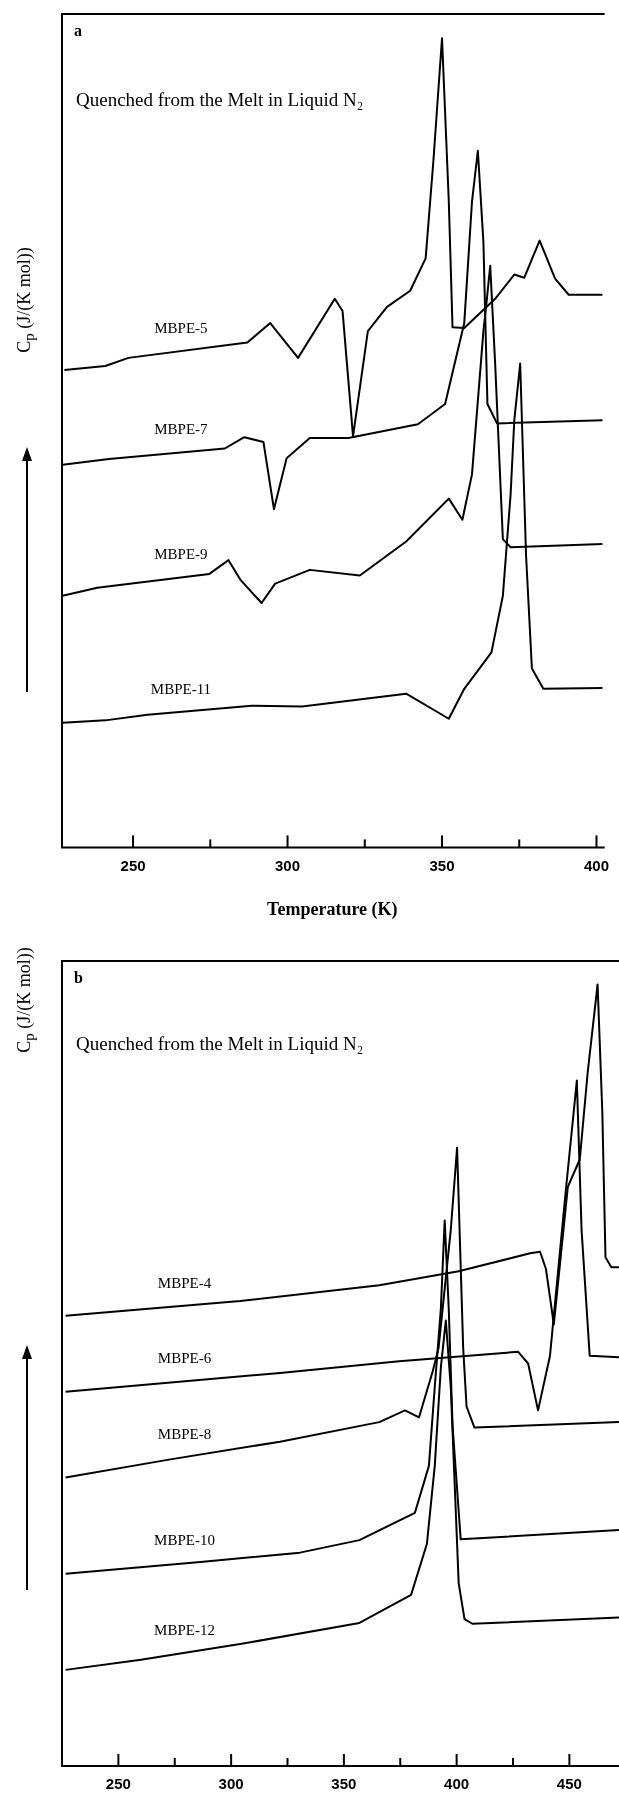 The image size is (619, 1804). Describe the element at coordinates (332, 909) in the screenshot. I see `x-axis-title: Temperature (K)` at that location.